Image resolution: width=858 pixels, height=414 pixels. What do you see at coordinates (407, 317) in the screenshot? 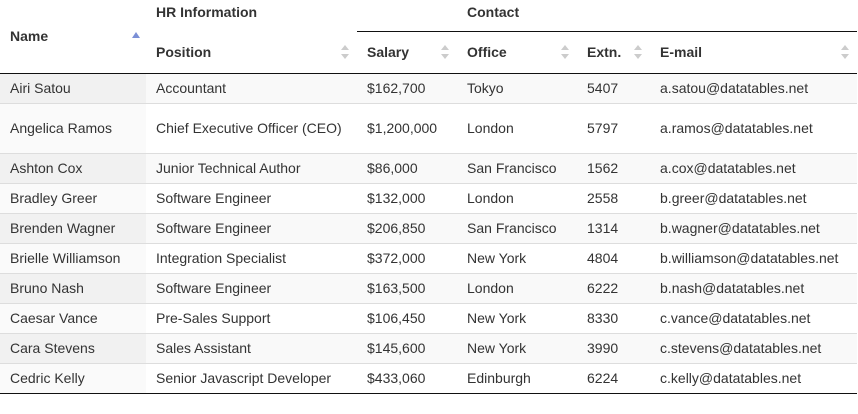
I see `cell-salary: $106,450` at bounding box center [407, 317].